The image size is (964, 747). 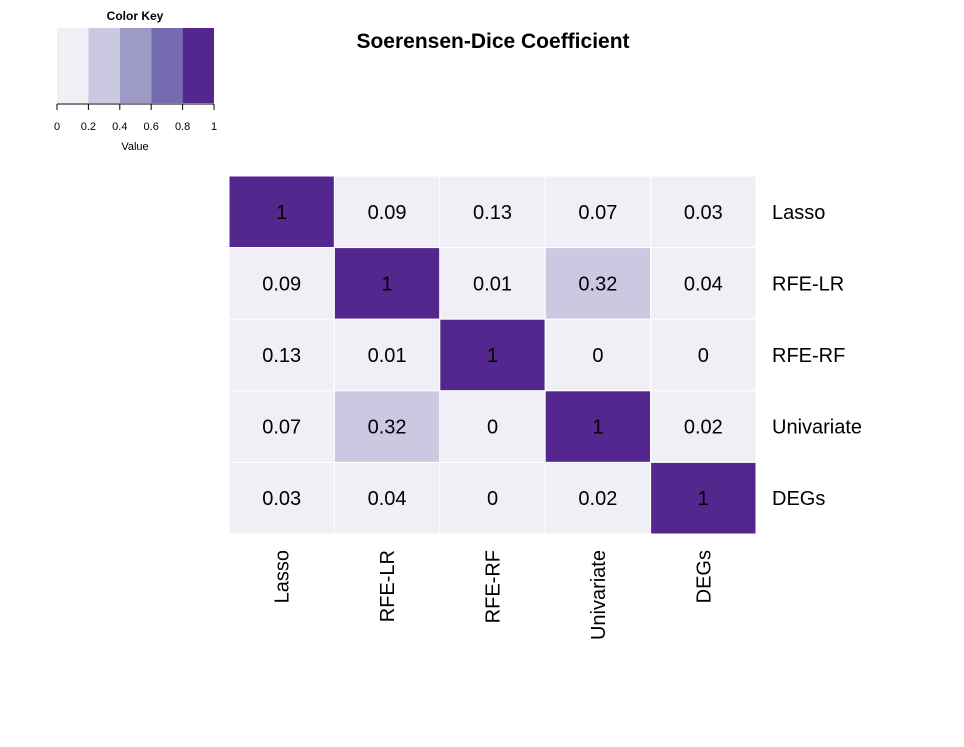 What do you see at coordinates (134, 147) in the screenshot?
I see `color-key-xlabel: Value` at bounding box center [134, 147].